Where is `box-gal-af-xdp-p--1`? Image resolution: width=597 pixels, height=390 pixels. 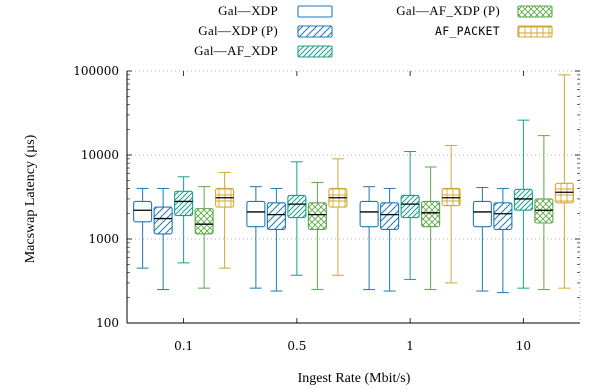 box-gal-af-xdp-p--1 is located at coordinates (431, 228).